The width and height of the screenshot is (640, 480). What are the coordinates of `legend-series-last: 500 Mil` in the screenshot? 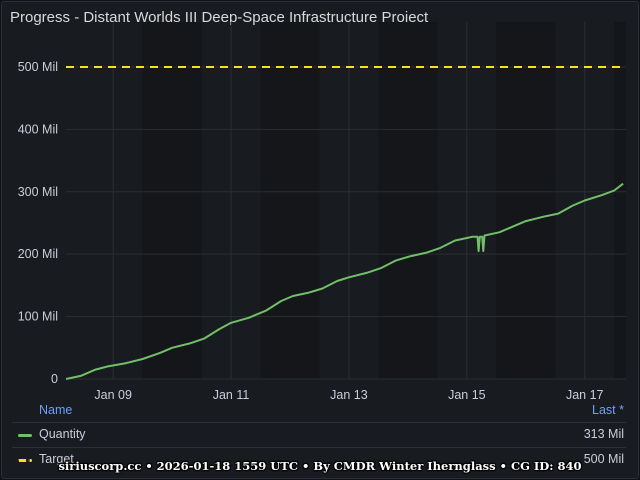 It's located at (603, 459).